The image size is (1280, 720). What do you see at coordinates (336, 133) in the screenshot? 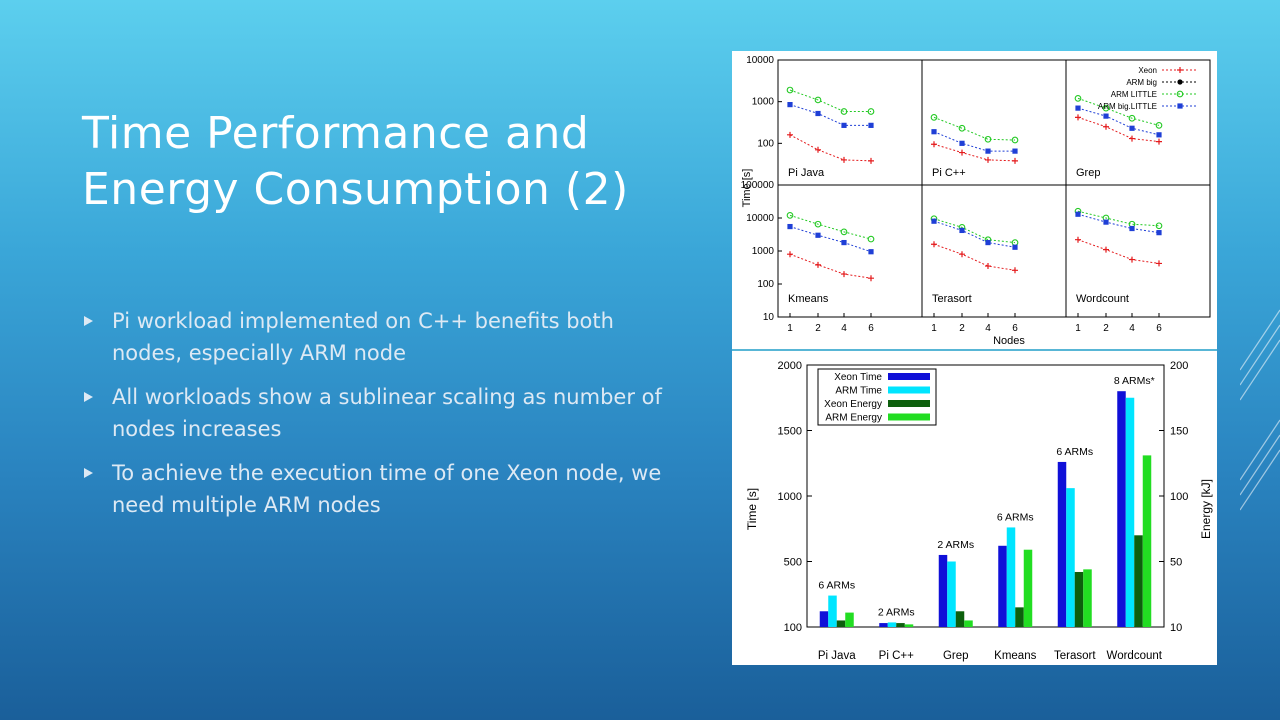
I see `slide-title-line-1: Time Performance and` at bounding box center [336, 133].